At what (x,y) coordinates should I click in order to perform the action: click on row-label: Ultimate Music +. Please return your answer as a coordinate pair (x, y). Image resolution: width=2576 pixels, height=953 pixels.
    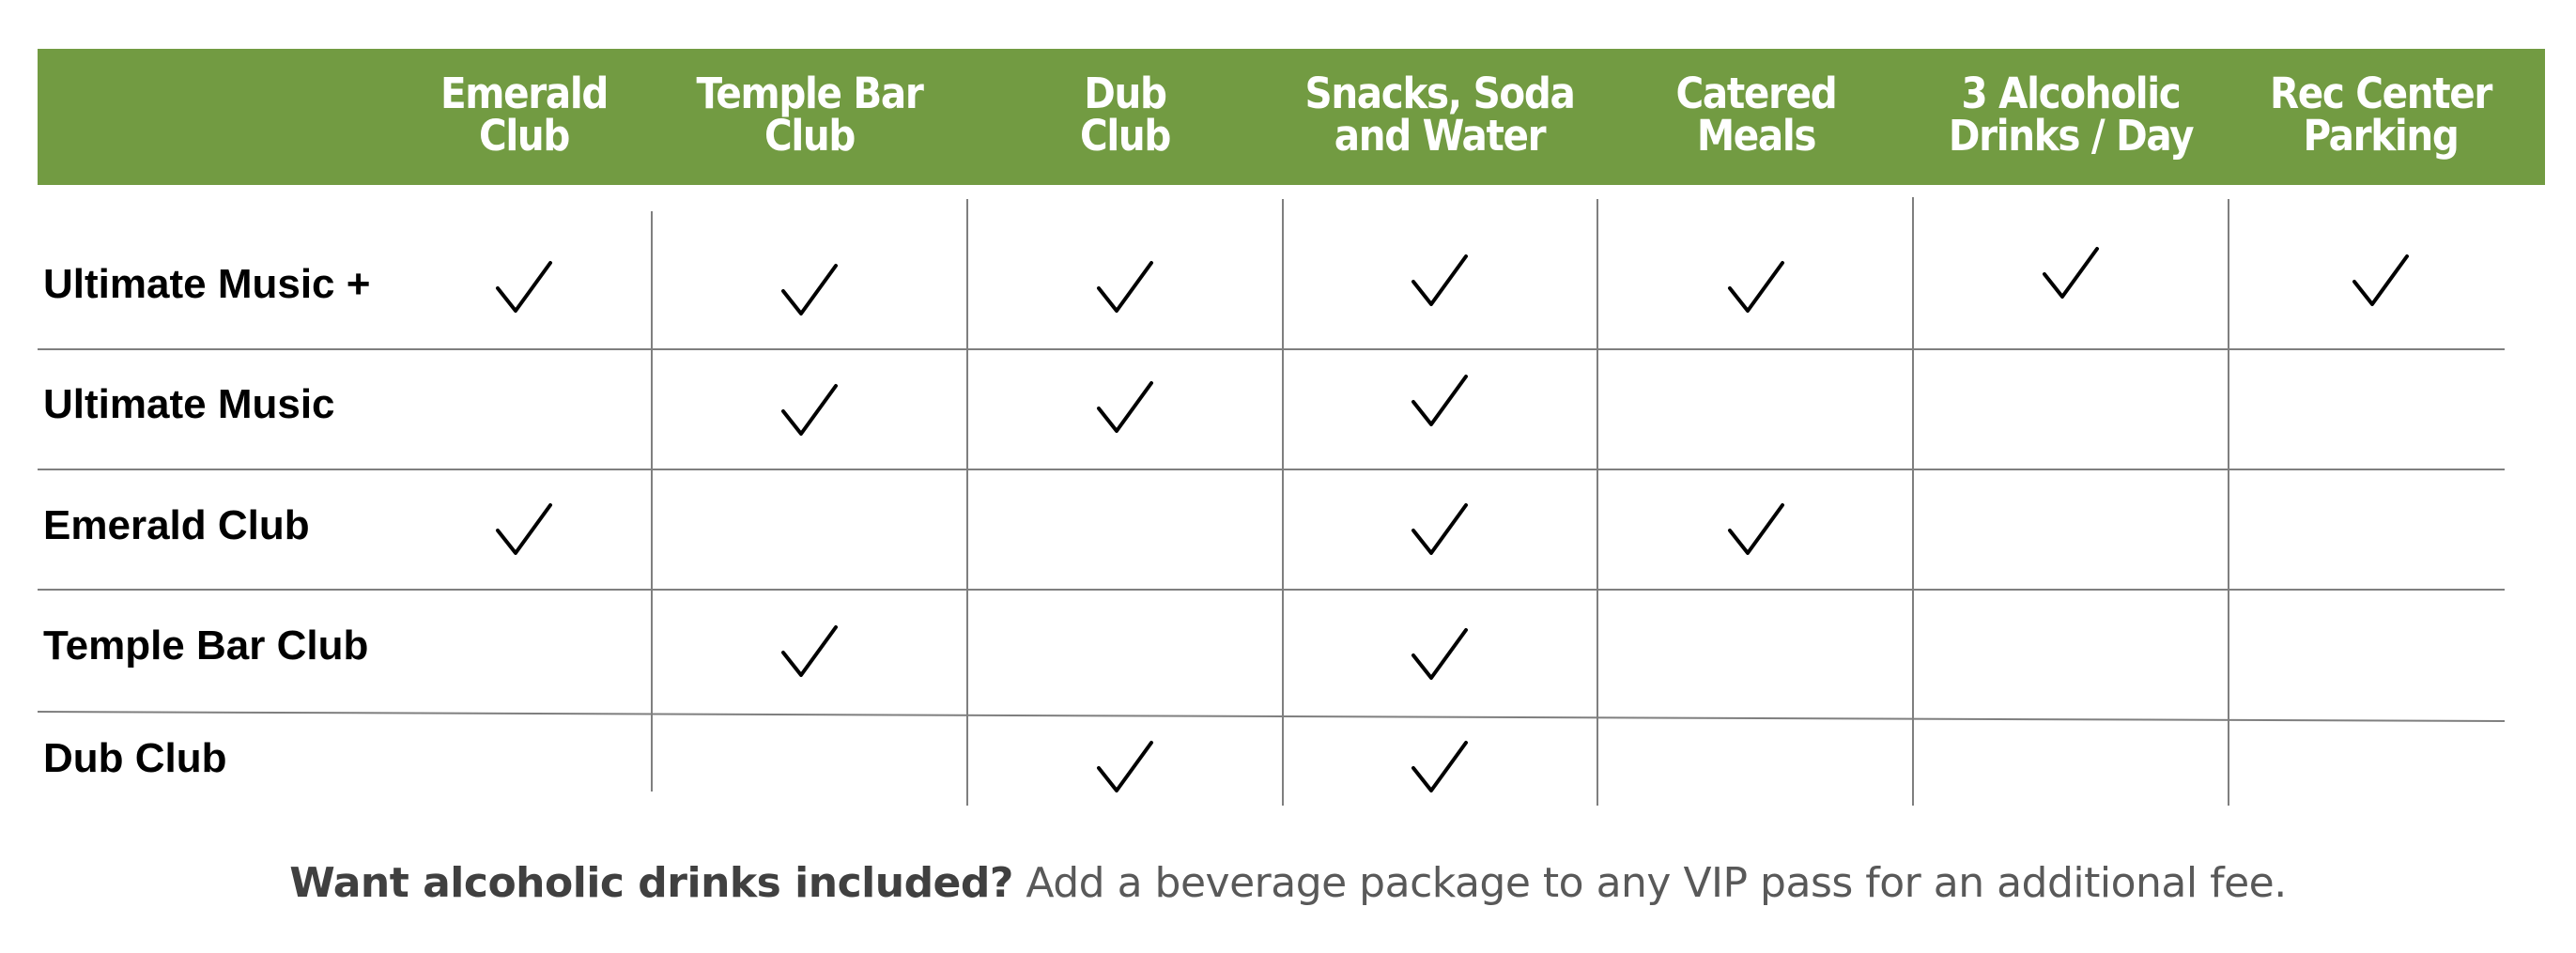
    Looking at the image, I should click on (207, 284).